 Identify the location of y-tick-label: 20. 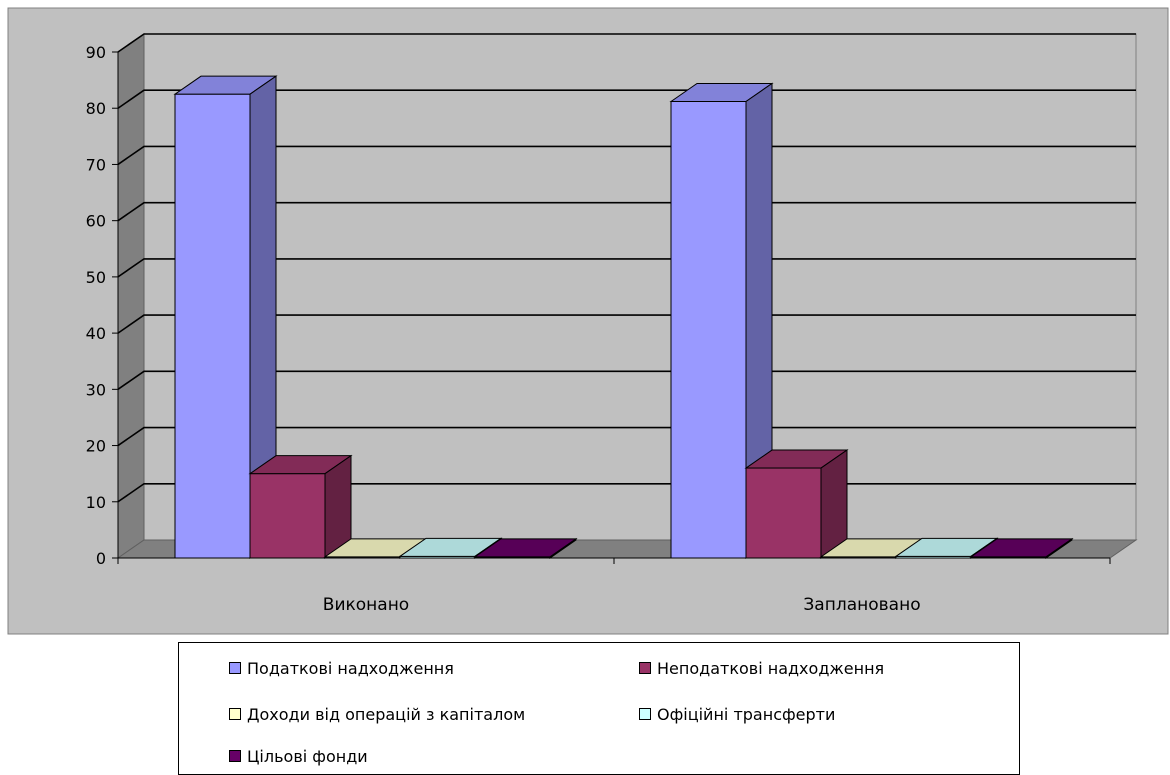
(96, 446).